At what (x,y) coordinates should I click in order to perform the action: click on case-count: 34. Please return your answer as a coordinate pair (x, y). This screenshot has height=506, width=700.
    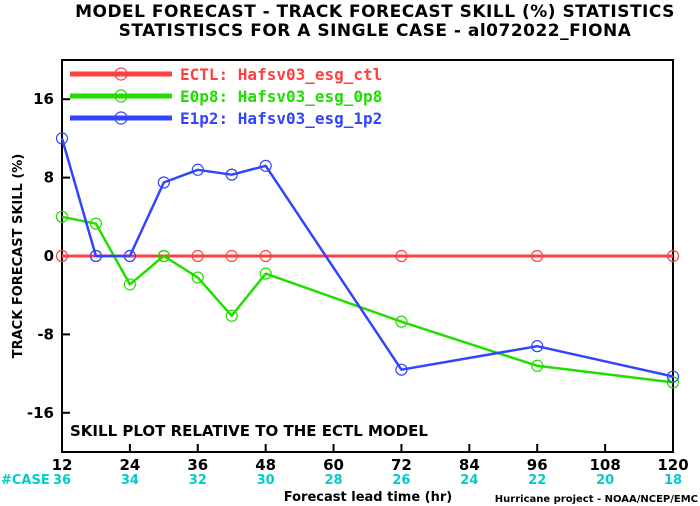
    Looking at the image, I should click on (130, 480).